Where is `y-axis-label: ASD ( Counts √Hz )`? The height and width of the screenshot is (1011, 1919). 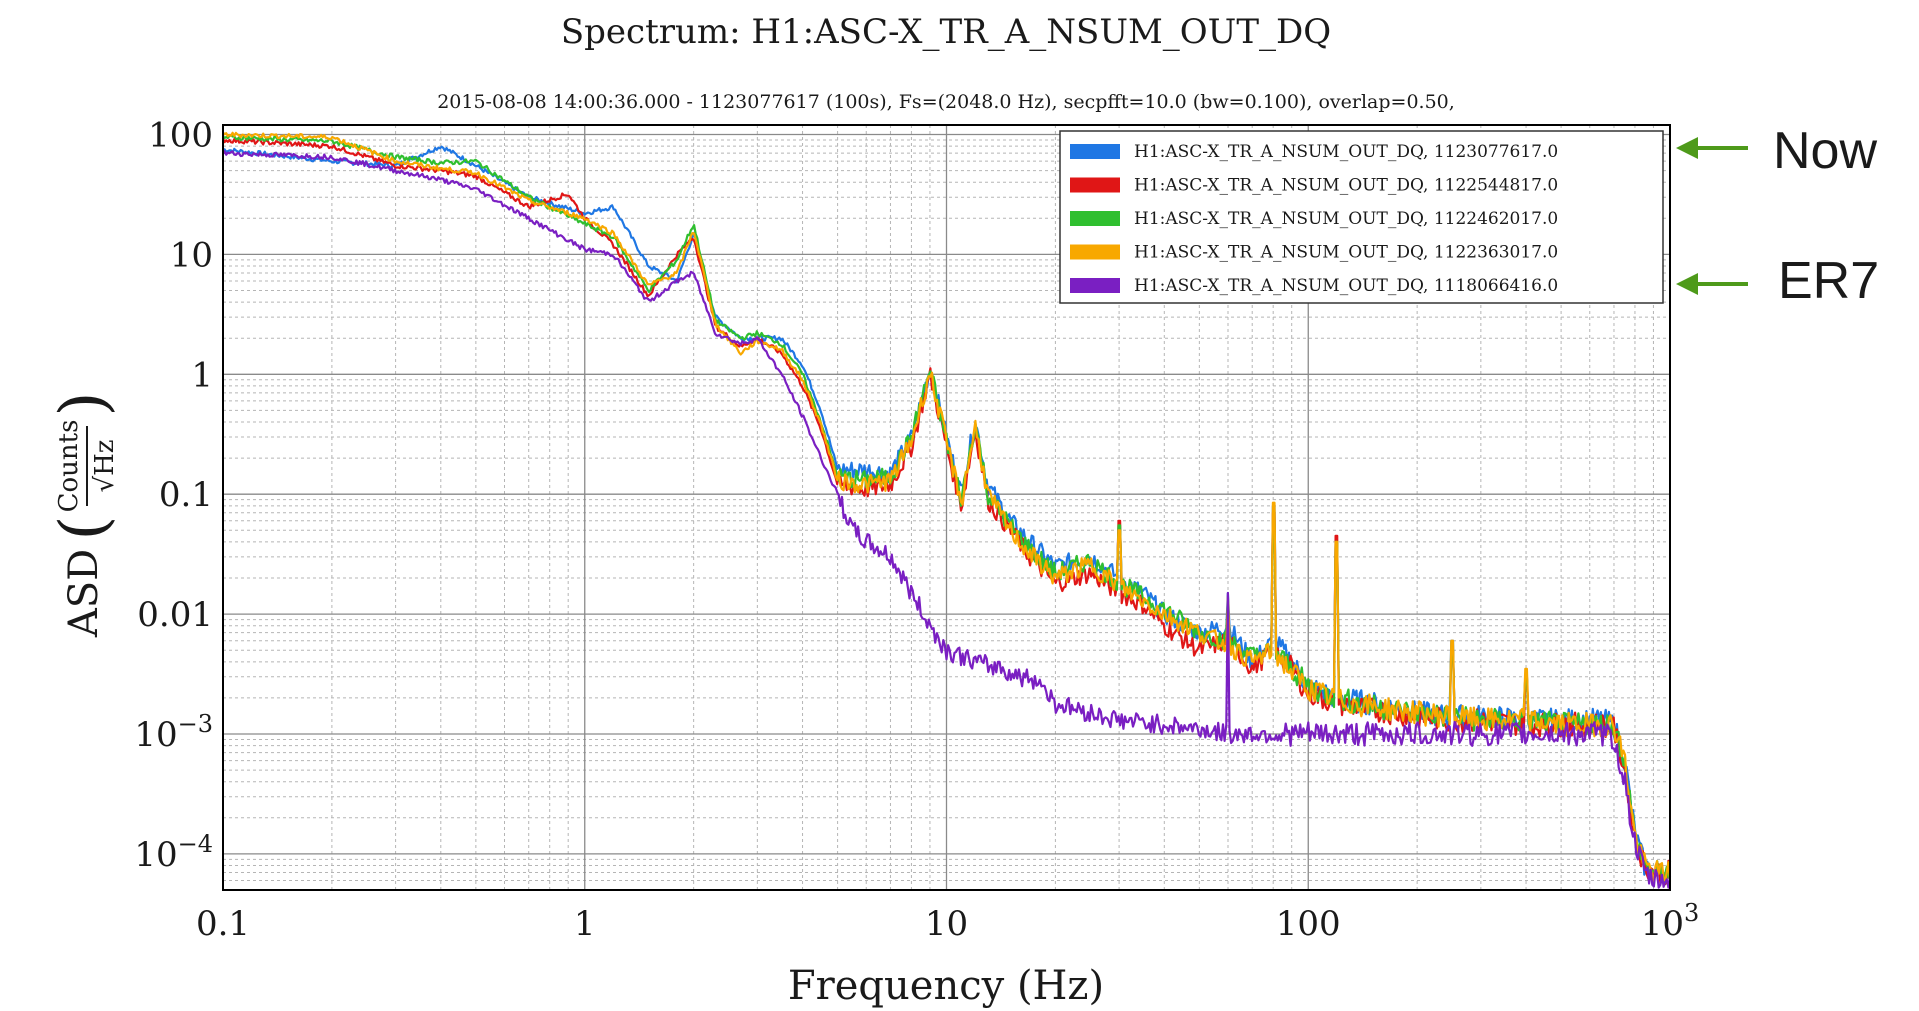
y-axis-label: ASD ( Counts √Hz ) is located at coordinates (84, 515).